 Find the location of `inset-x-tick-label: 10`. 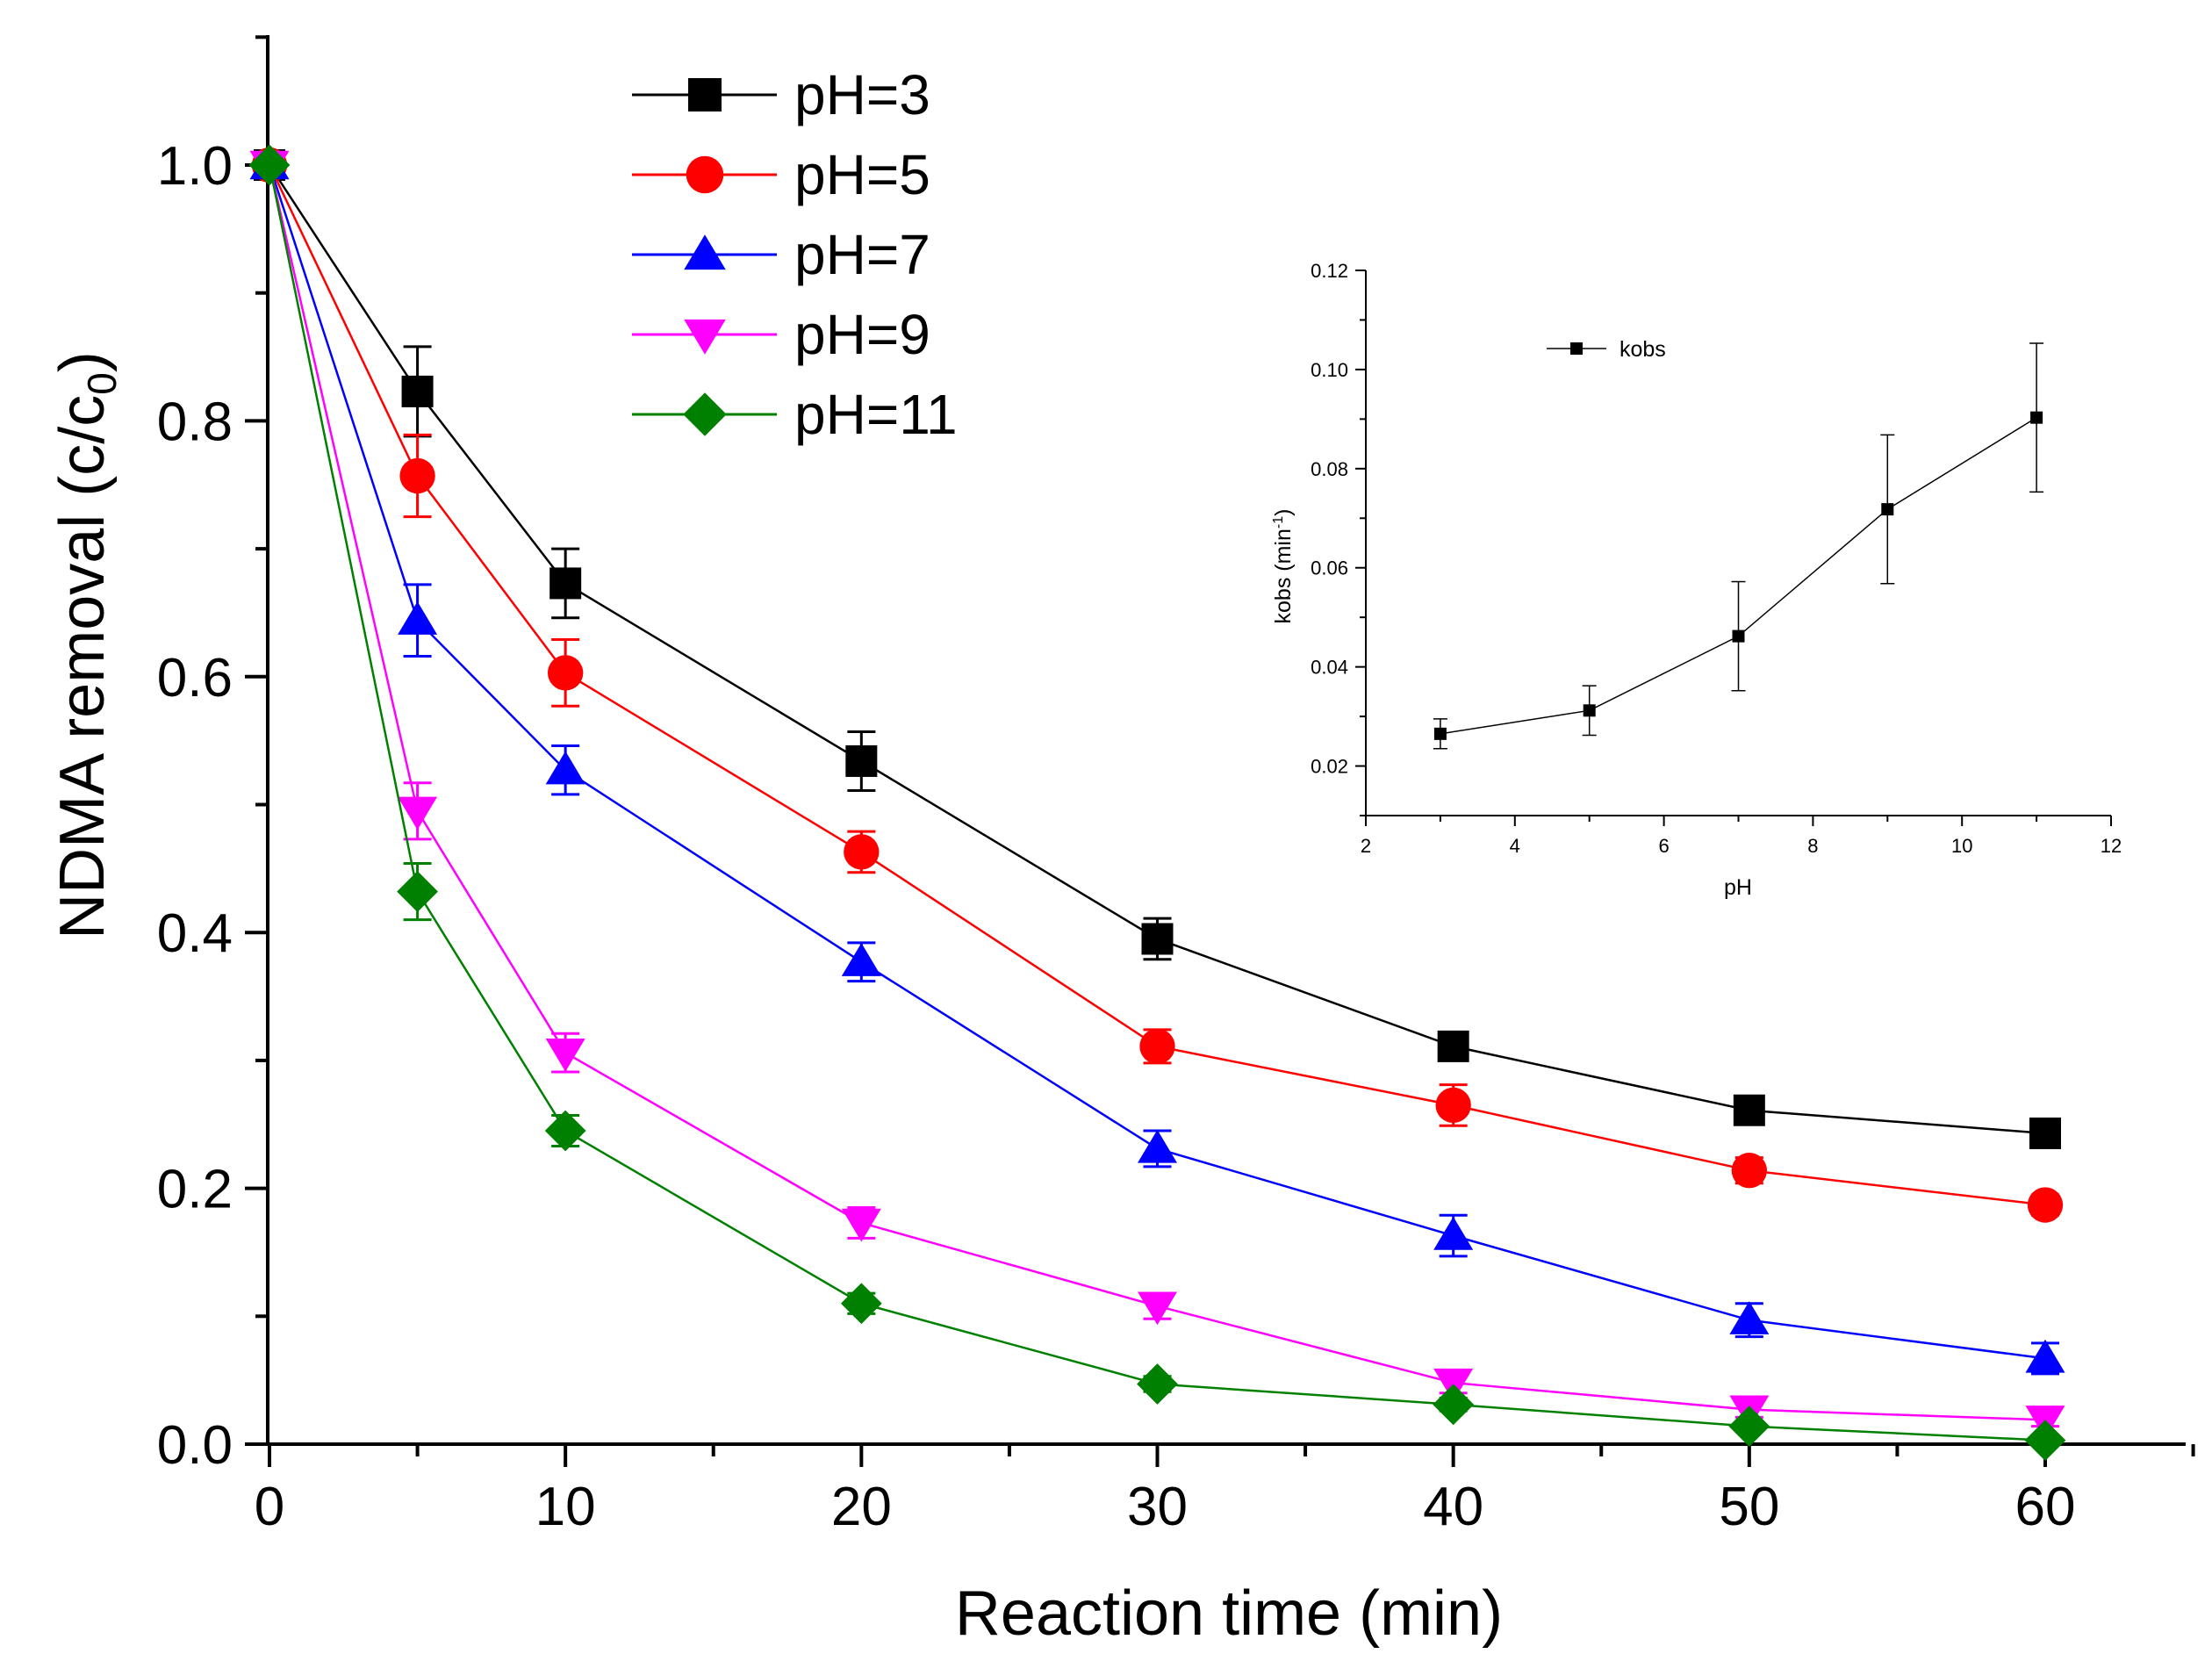

inset-x-tick-label: 10 is located at coordinates (1962, 846).